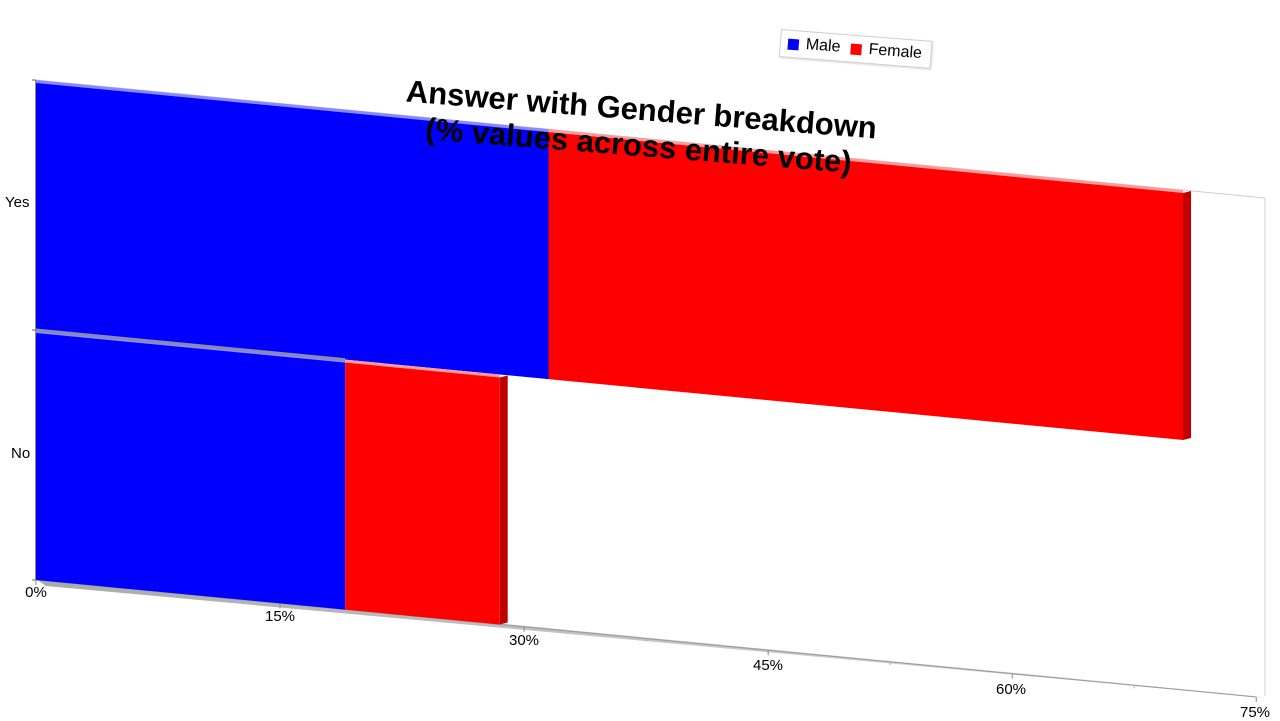 Image resolution: width=1280 pixels, height=721 pixels. What do you see at coordinates (280, 616) in the screenshot?
I see `x-tick-label-1: 15%` at bounding box center [280, 616].